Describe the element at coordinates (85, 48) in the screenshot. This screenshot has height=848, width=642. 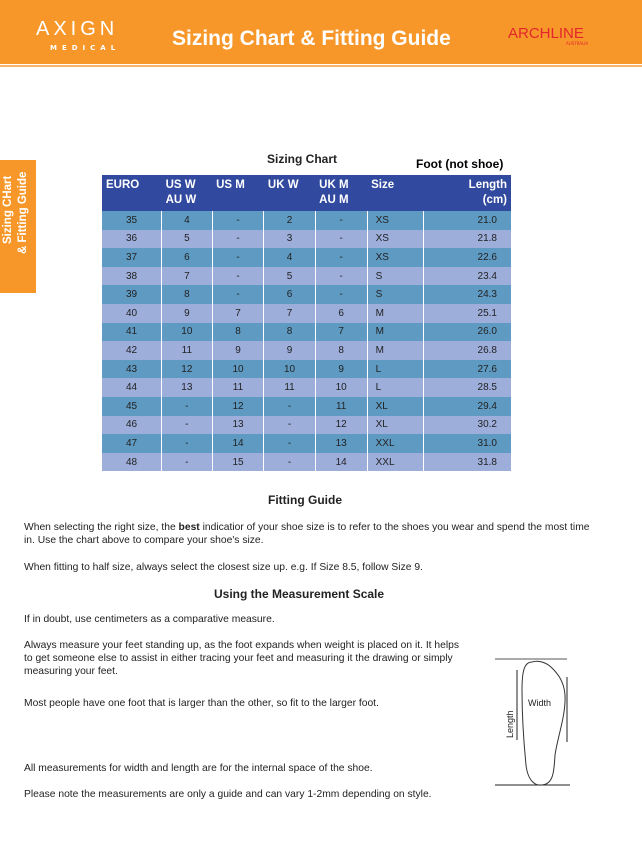
I see `axign-logo-sub: MEDICAL` at that location.